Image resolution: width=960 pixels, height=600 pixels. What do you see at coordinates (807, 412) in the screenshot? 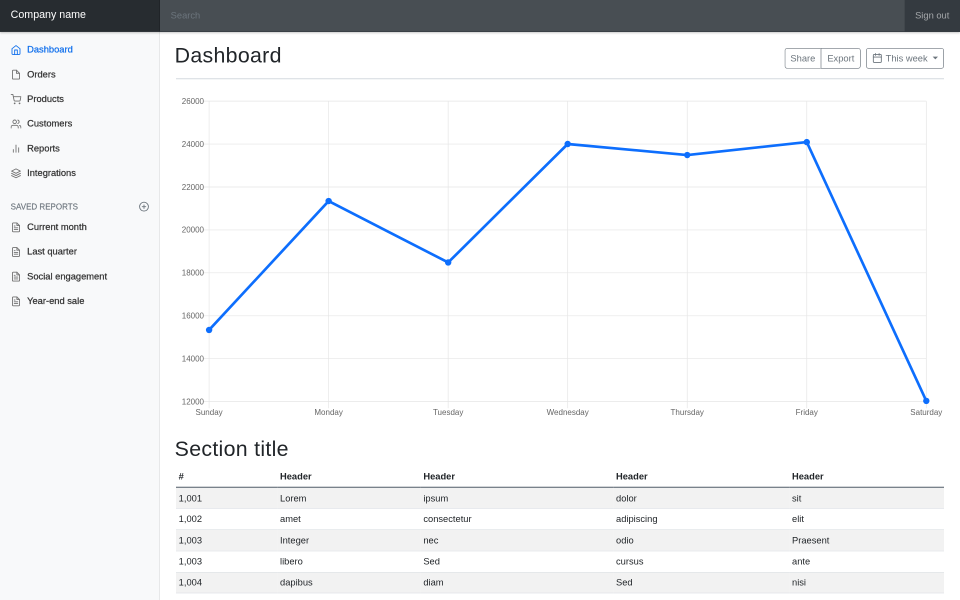
I see `svg-text: Friday` at bounding box center [807, 412].